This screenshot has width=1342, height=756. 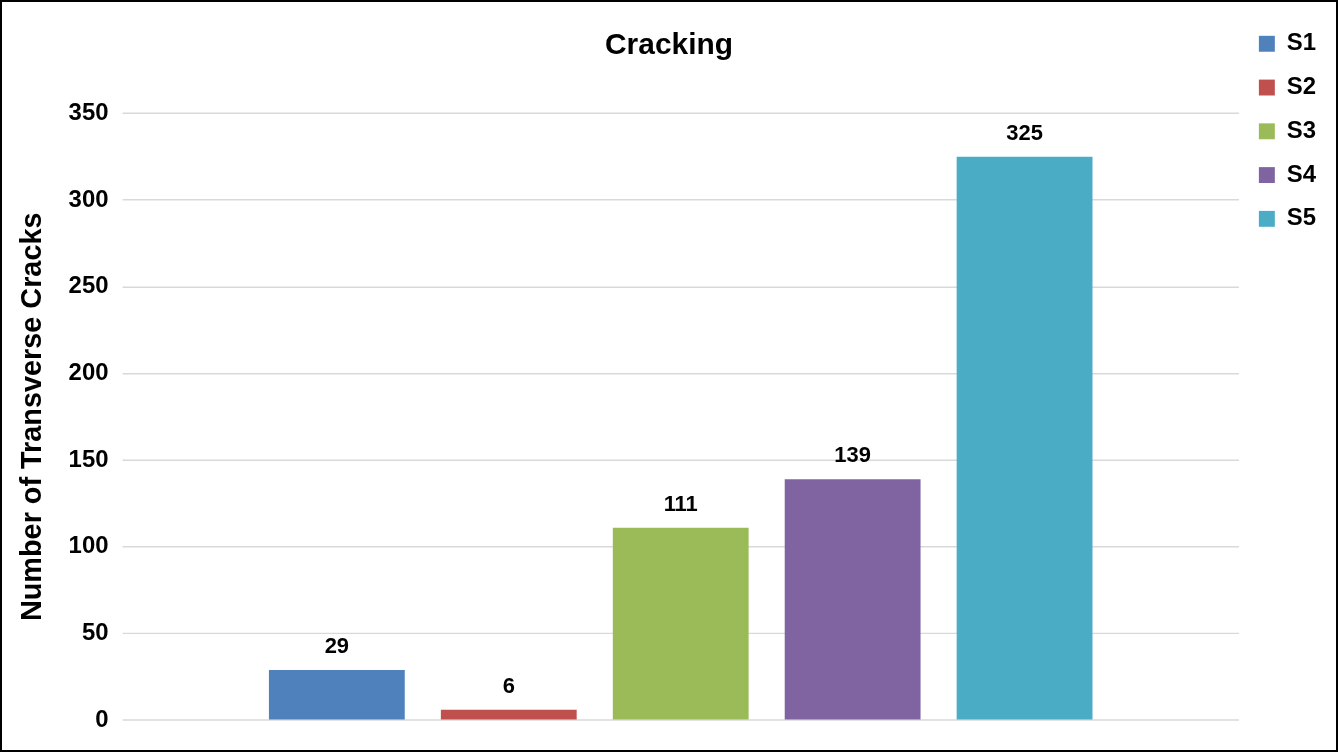 I want to click on legend-label: S1, so click(x=1301, y=42).